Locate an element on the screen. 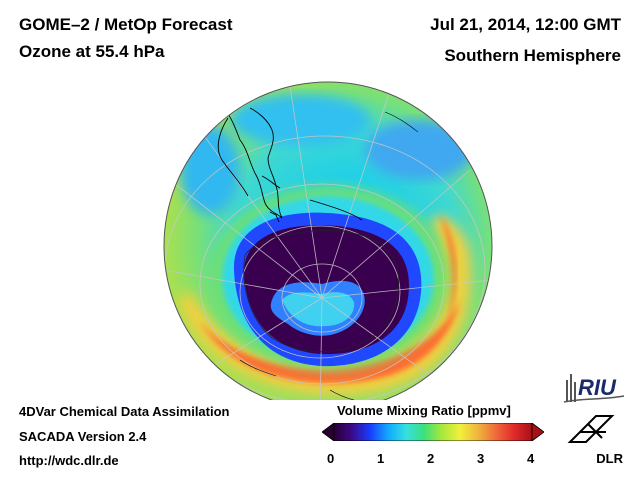 The image size is (640, 480). colorbar-tick-3: 3 is located at coordinates (481, 458).